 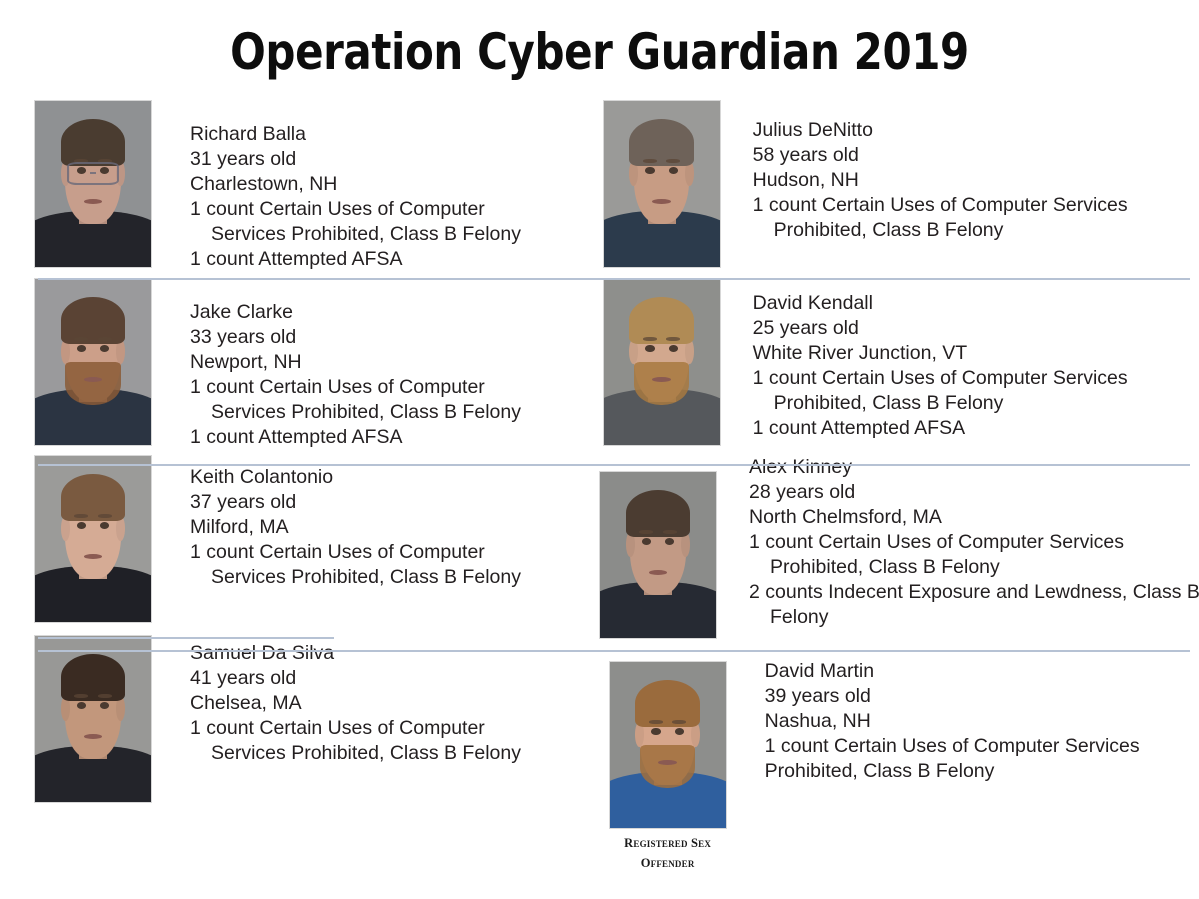 What do you see at coordinates (264, 184) in the screenshot?
I see `offender-town: Charlestown, NH` at bounding box center [264, 184].